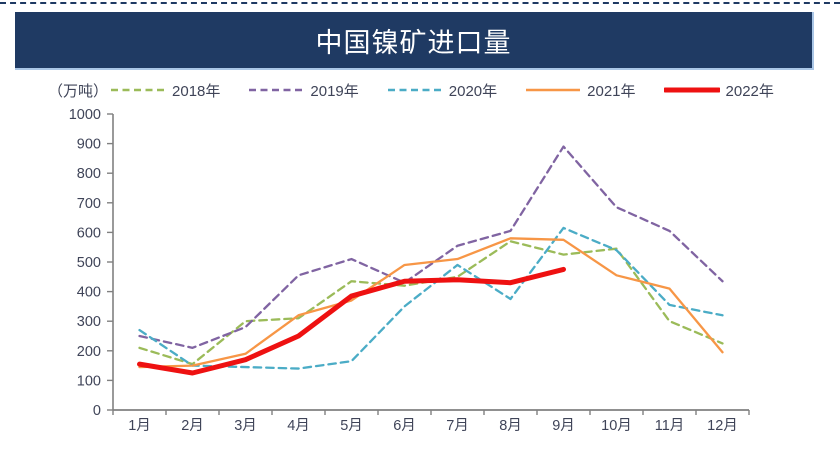 This screenshot has width=840, height=450. I want to click on x-tick-label: 8月, so click(510, 426).